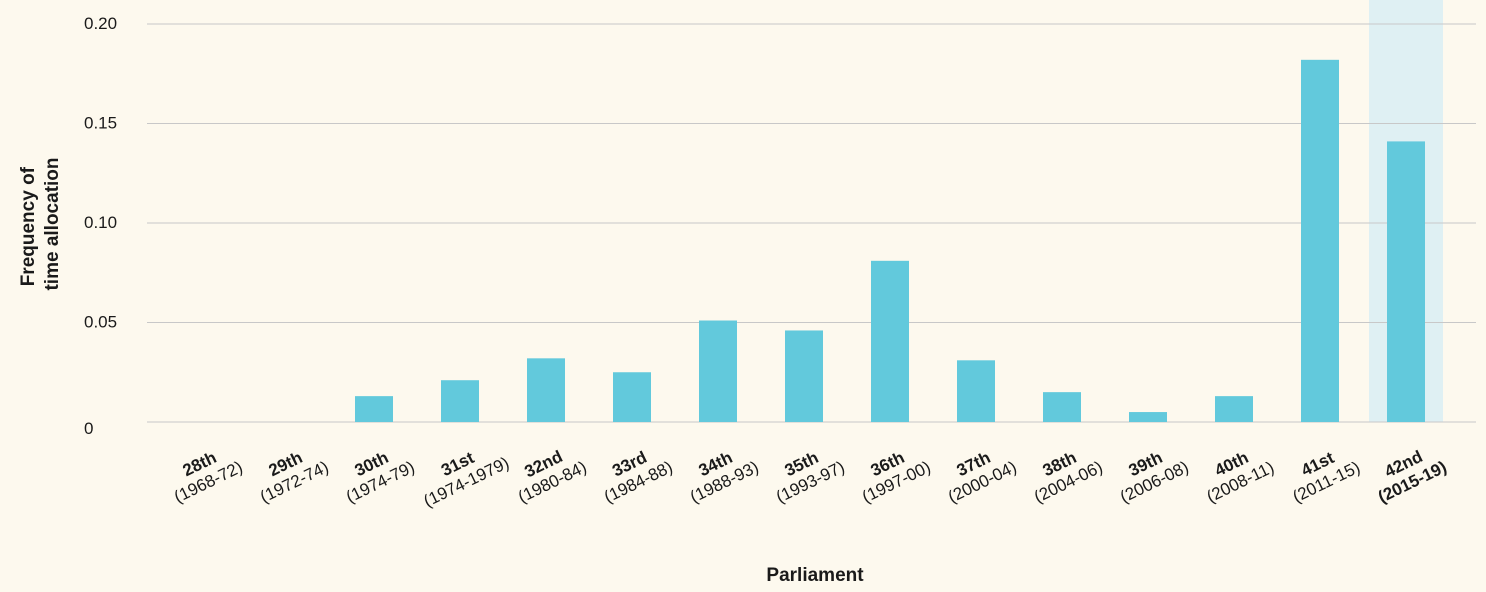 The height and width of the screenshot is (592, 1486). I want to click on bar-36th, so click(890, 341).